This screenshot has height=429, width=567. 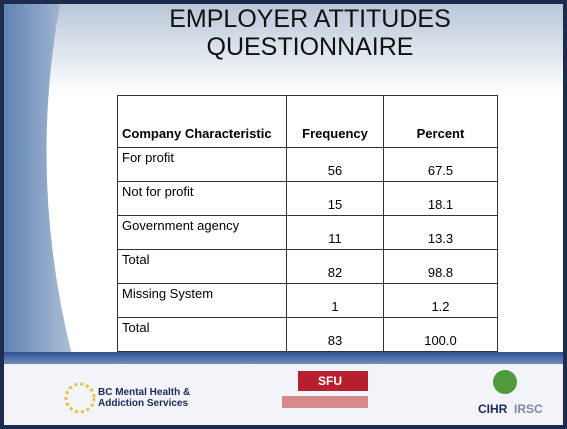 What do you see at coordinates (330, 381) in the screenshot?
I see `sfu-logo: SFU` at bounding box center [330, 381].